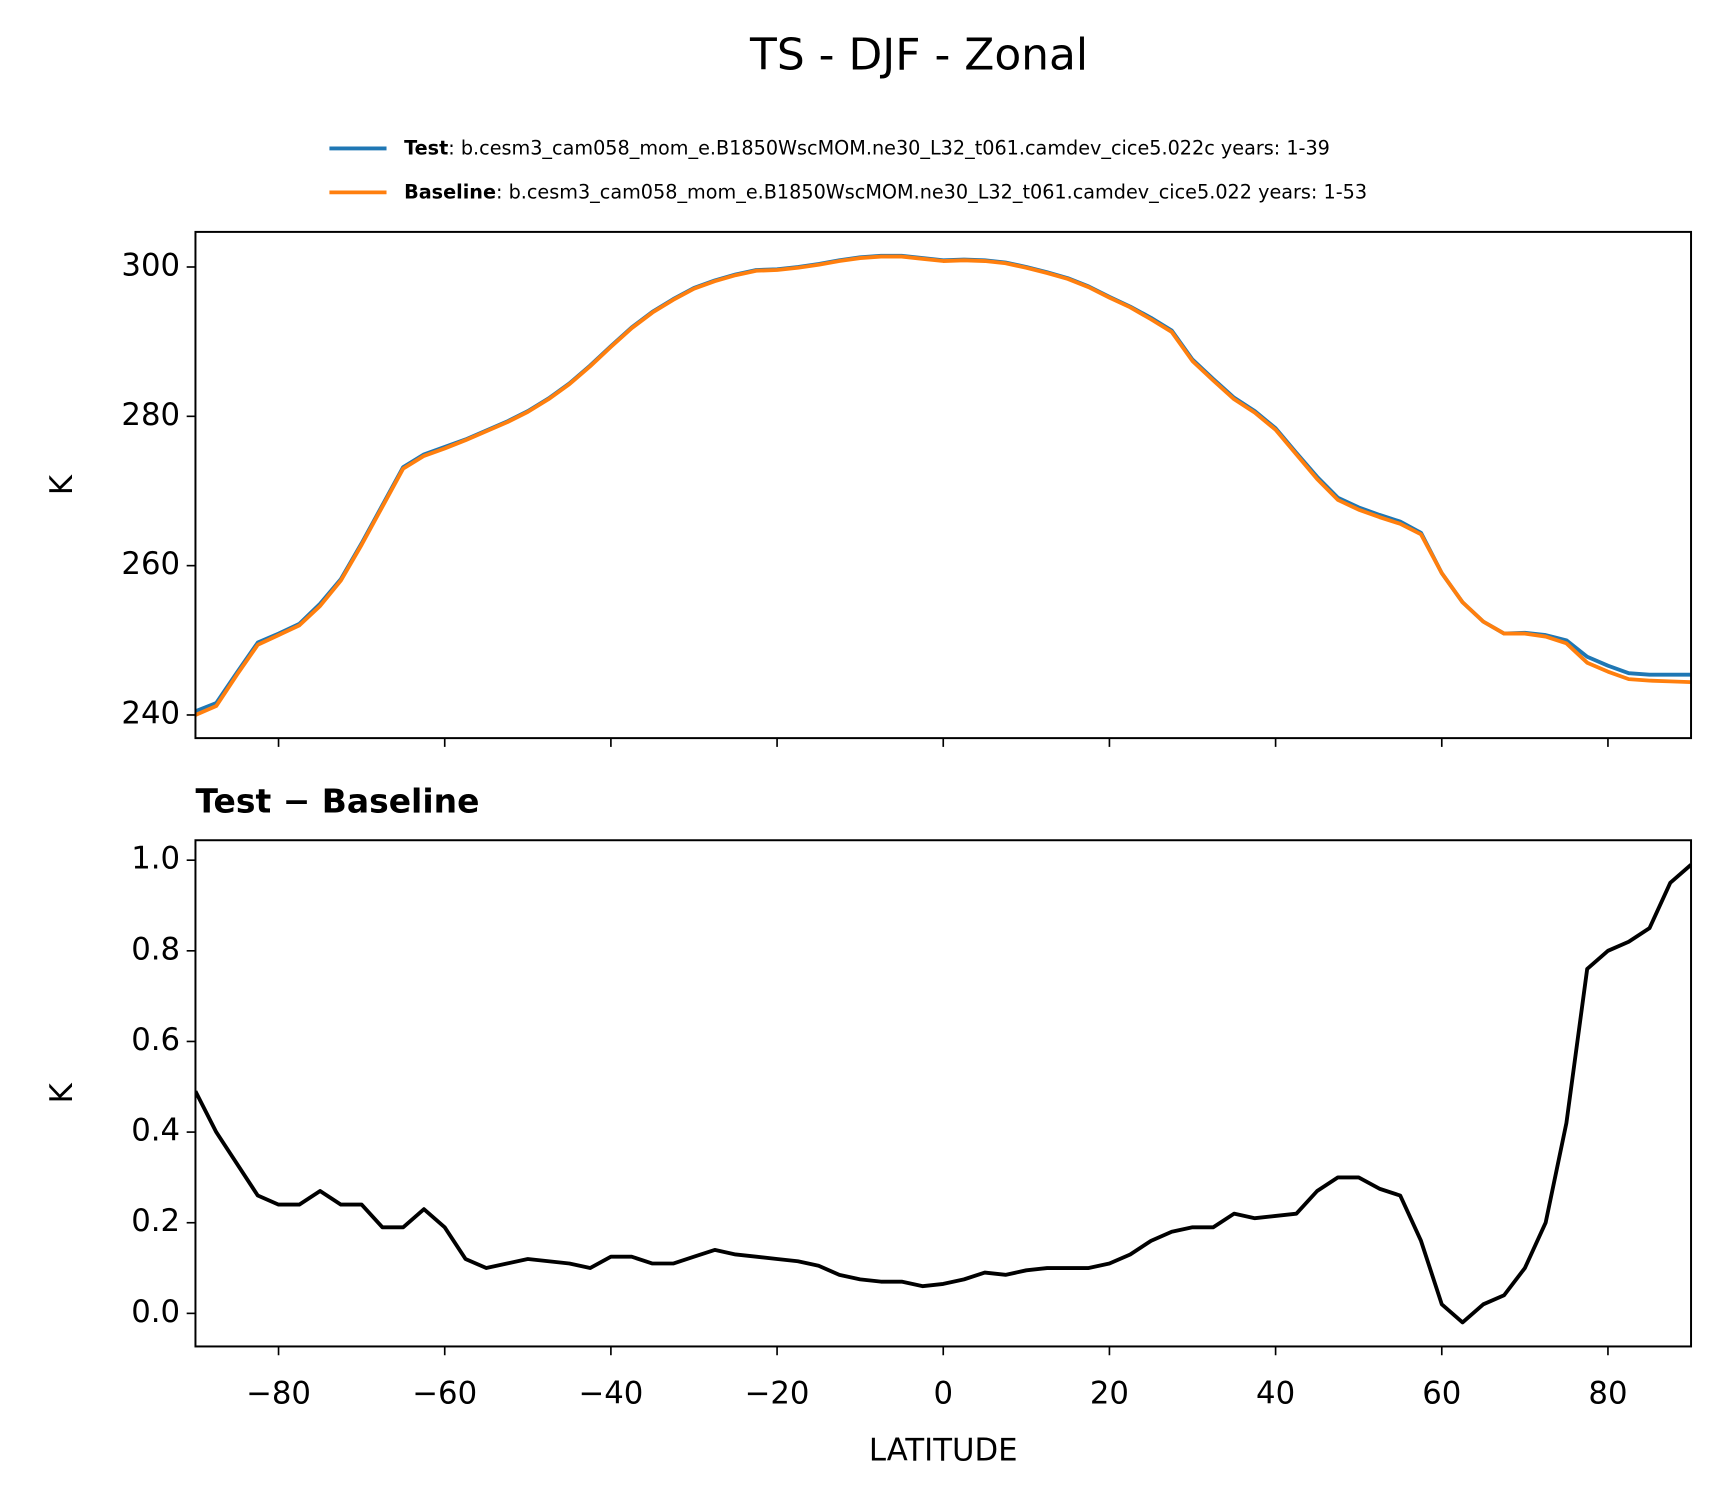  What do you see at coordinates (943, 1450) in the screenshot?
I see `x-axis-label: LATITUDE` at bounding box center [943, 1450].